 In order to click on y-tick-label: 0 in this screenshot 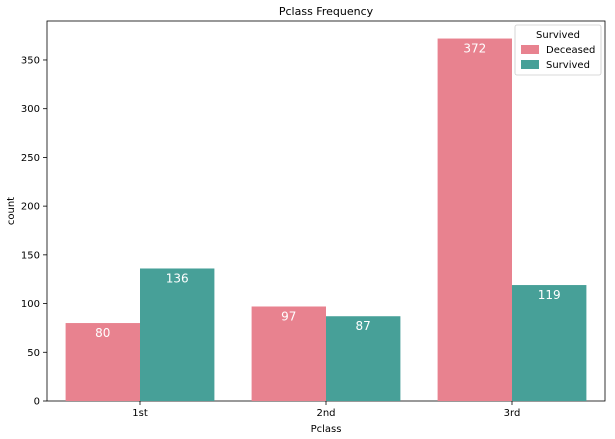, I will do `click(37, 402)`.